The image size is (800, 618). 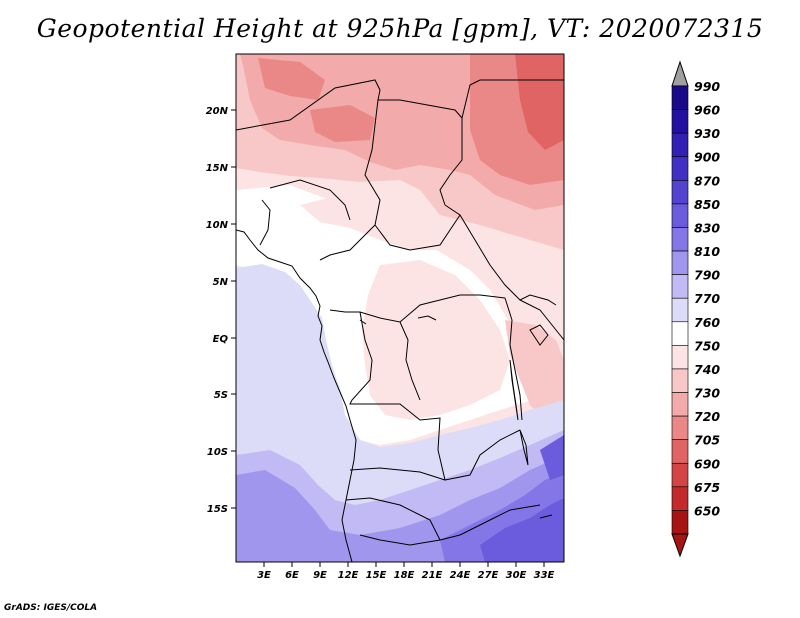 I want to click on colorbar-label: 960, so click(x=707, y=110).